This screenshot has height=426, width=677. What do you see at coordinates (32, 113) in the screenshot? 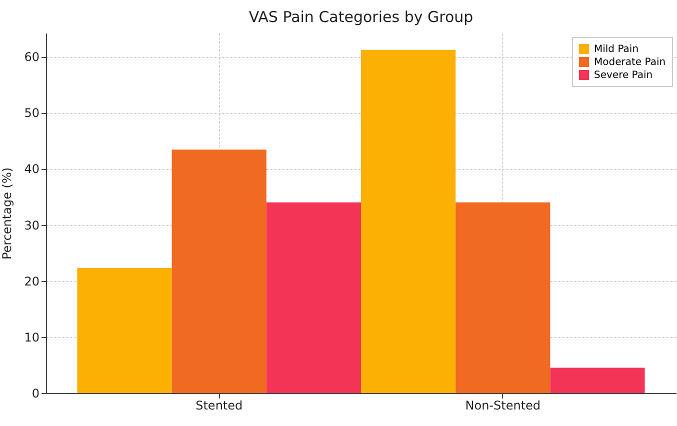
I see `y-tick-label: 50` at bounding box center [32, 113].